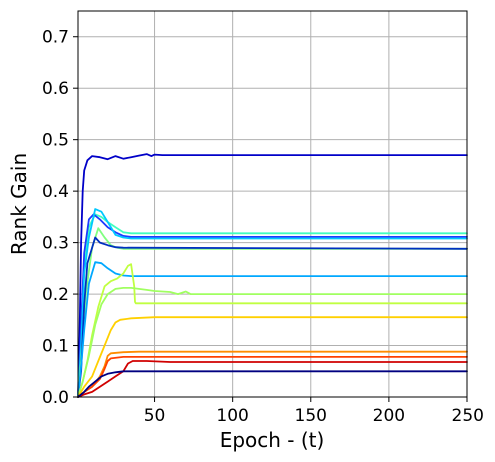  I want to click on y-tick-label: 0.2, so click(55, 295).